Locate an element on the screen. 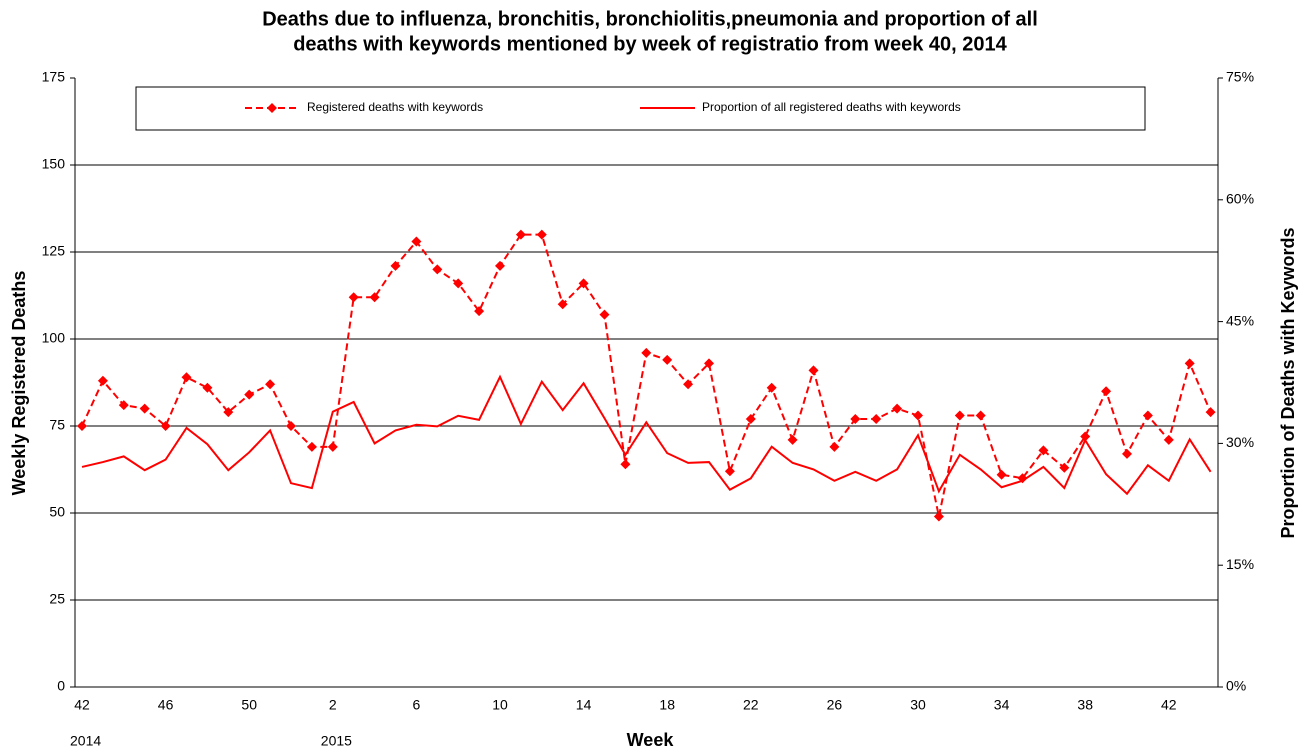 Image resolution: width=1299 pixels, height=751 pixels. x-group-label: 2015 is located at coordinates (336, 741).